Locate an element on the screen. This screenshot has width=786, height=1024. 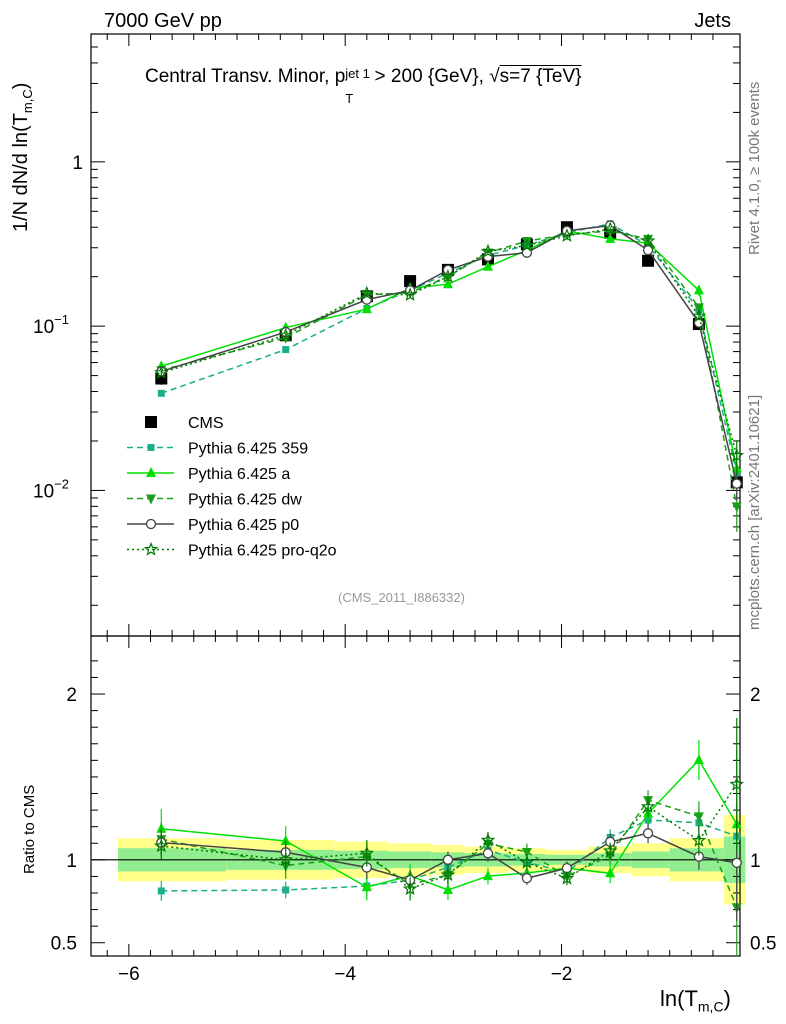
ratio-tick-label-right: 1 is located at coordinates (755, 861).